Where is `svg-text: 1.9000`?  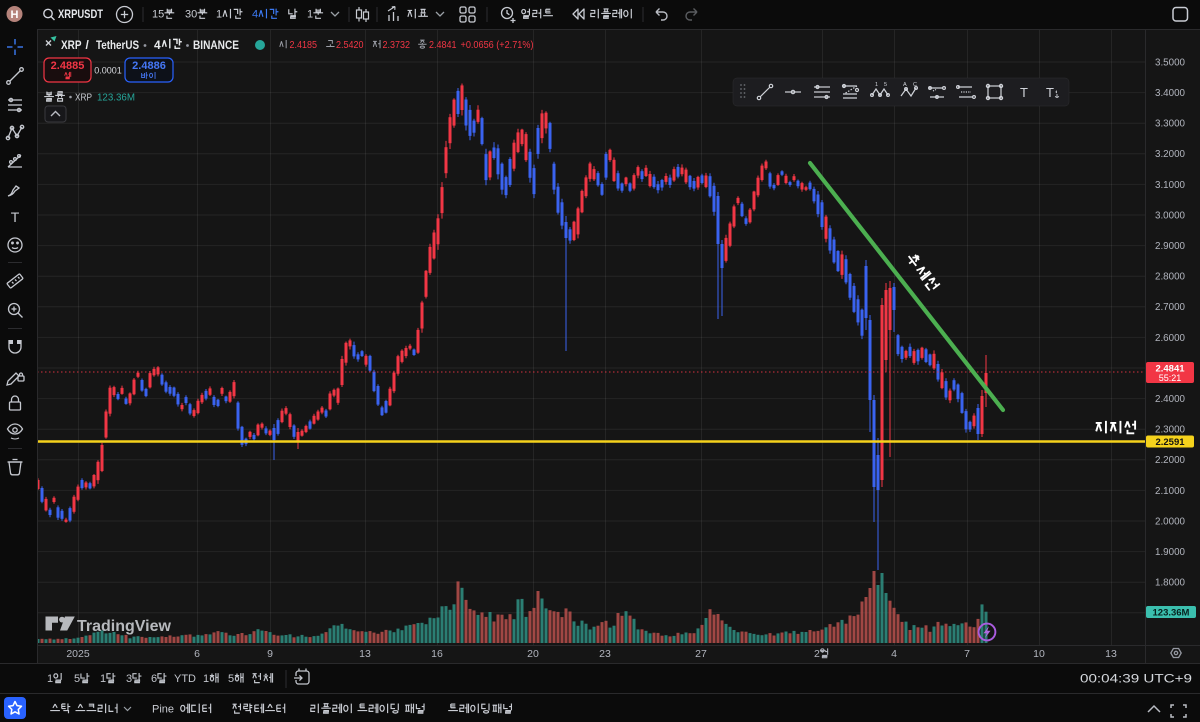 svg-text: 1.9000 is located at coordinates (1170, 552).